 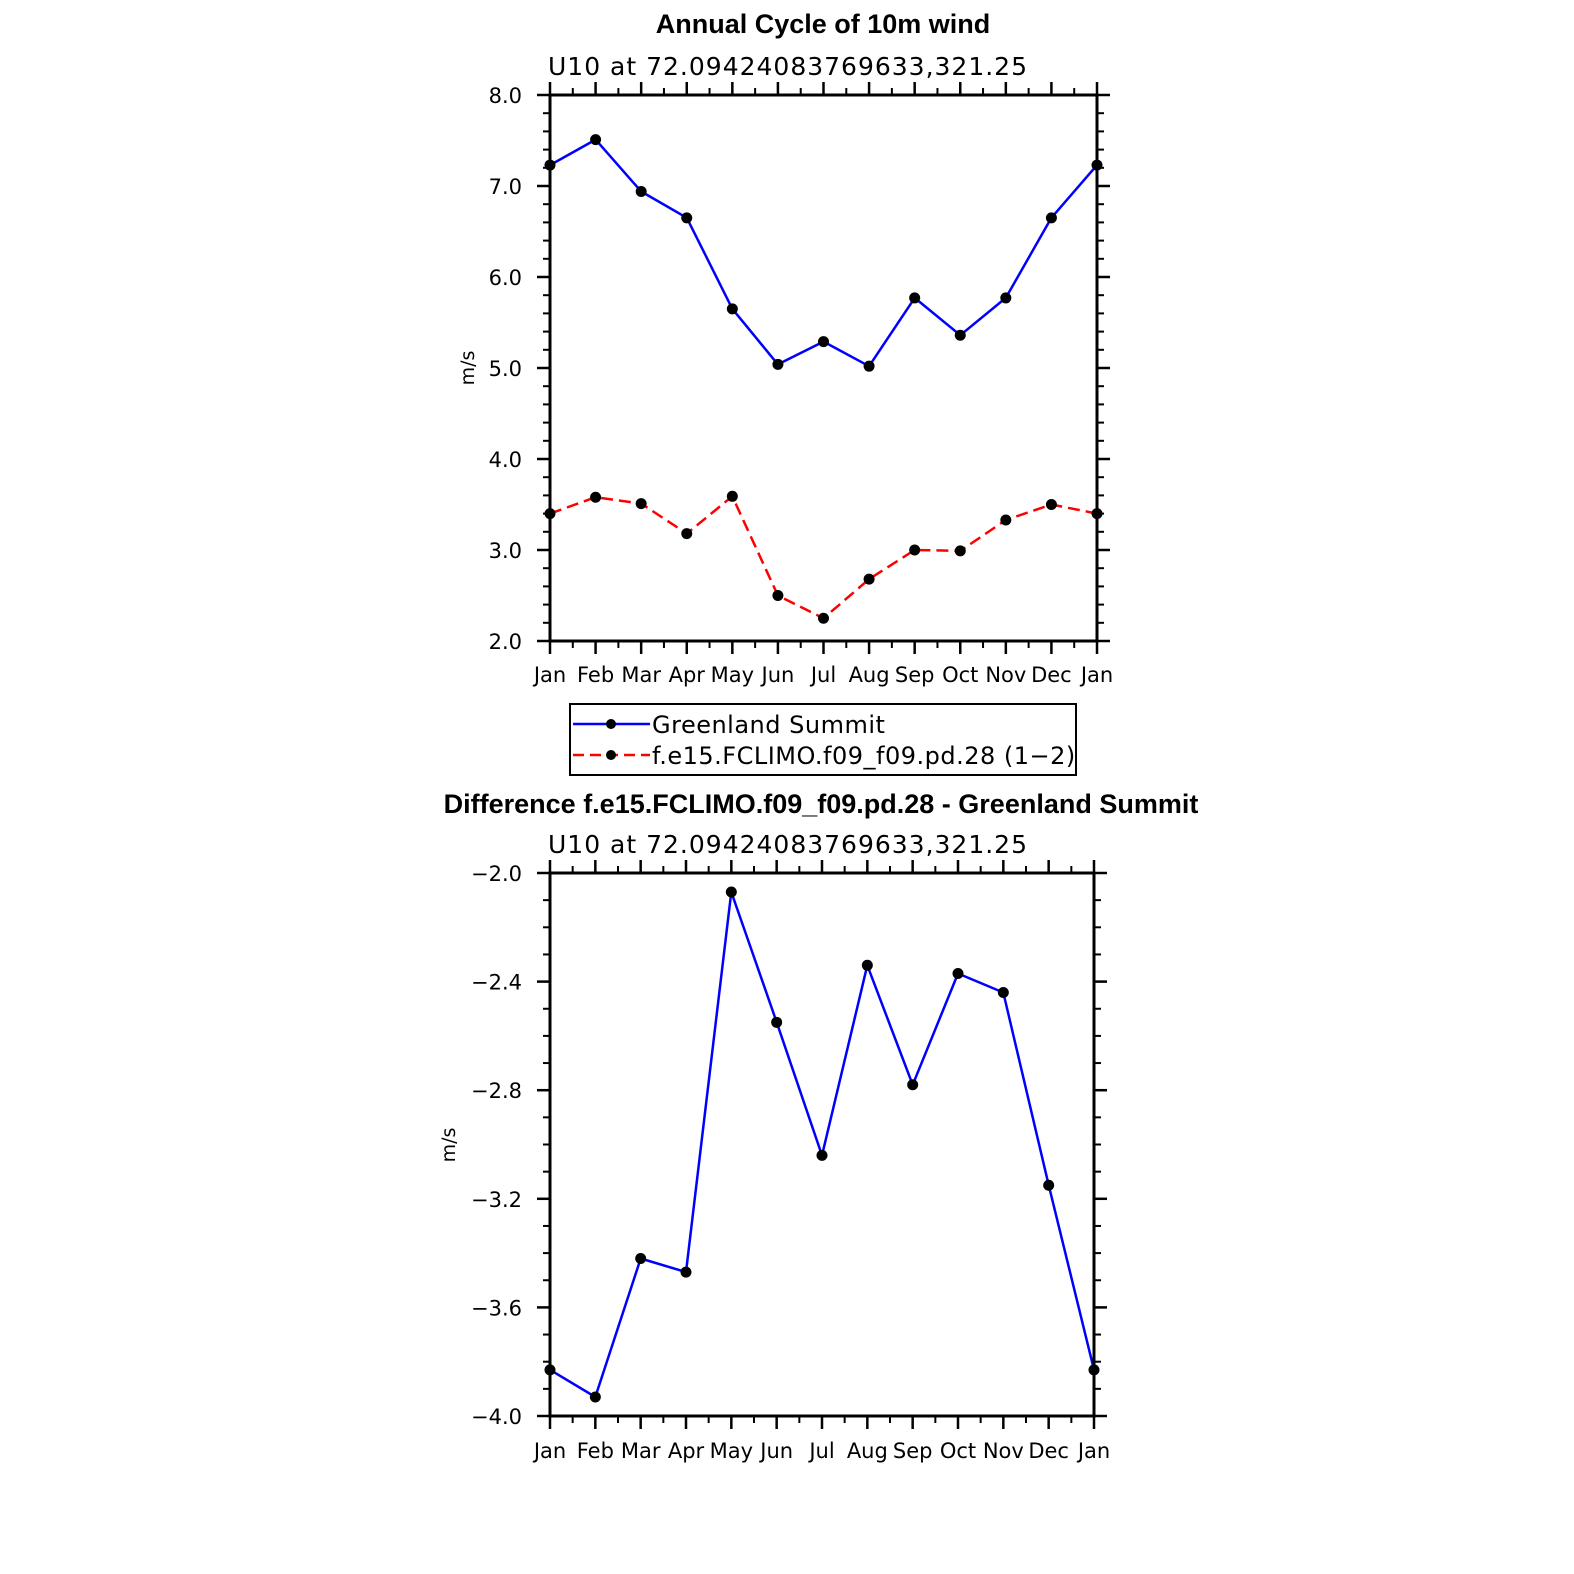 I want to click on legend-box, so click(x=823, y=739).